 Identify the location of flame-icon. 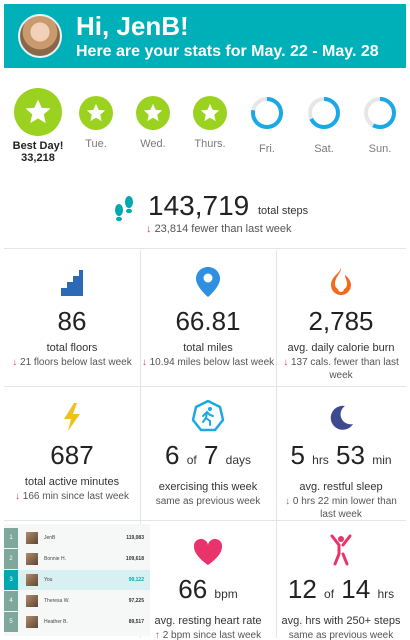
(341, 280).